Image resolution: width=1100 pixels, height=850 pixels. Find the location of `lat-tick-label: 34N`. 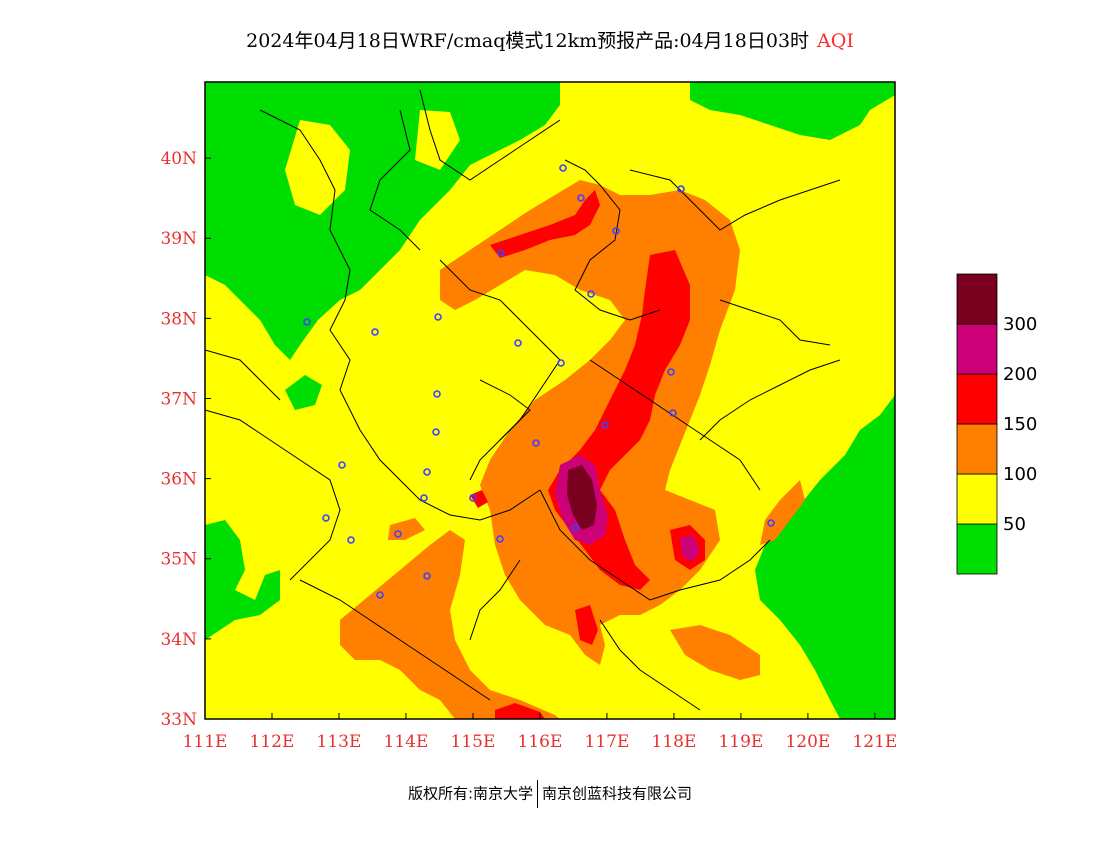

lat-tick-label: 34N is located at coordinates (178, 640).